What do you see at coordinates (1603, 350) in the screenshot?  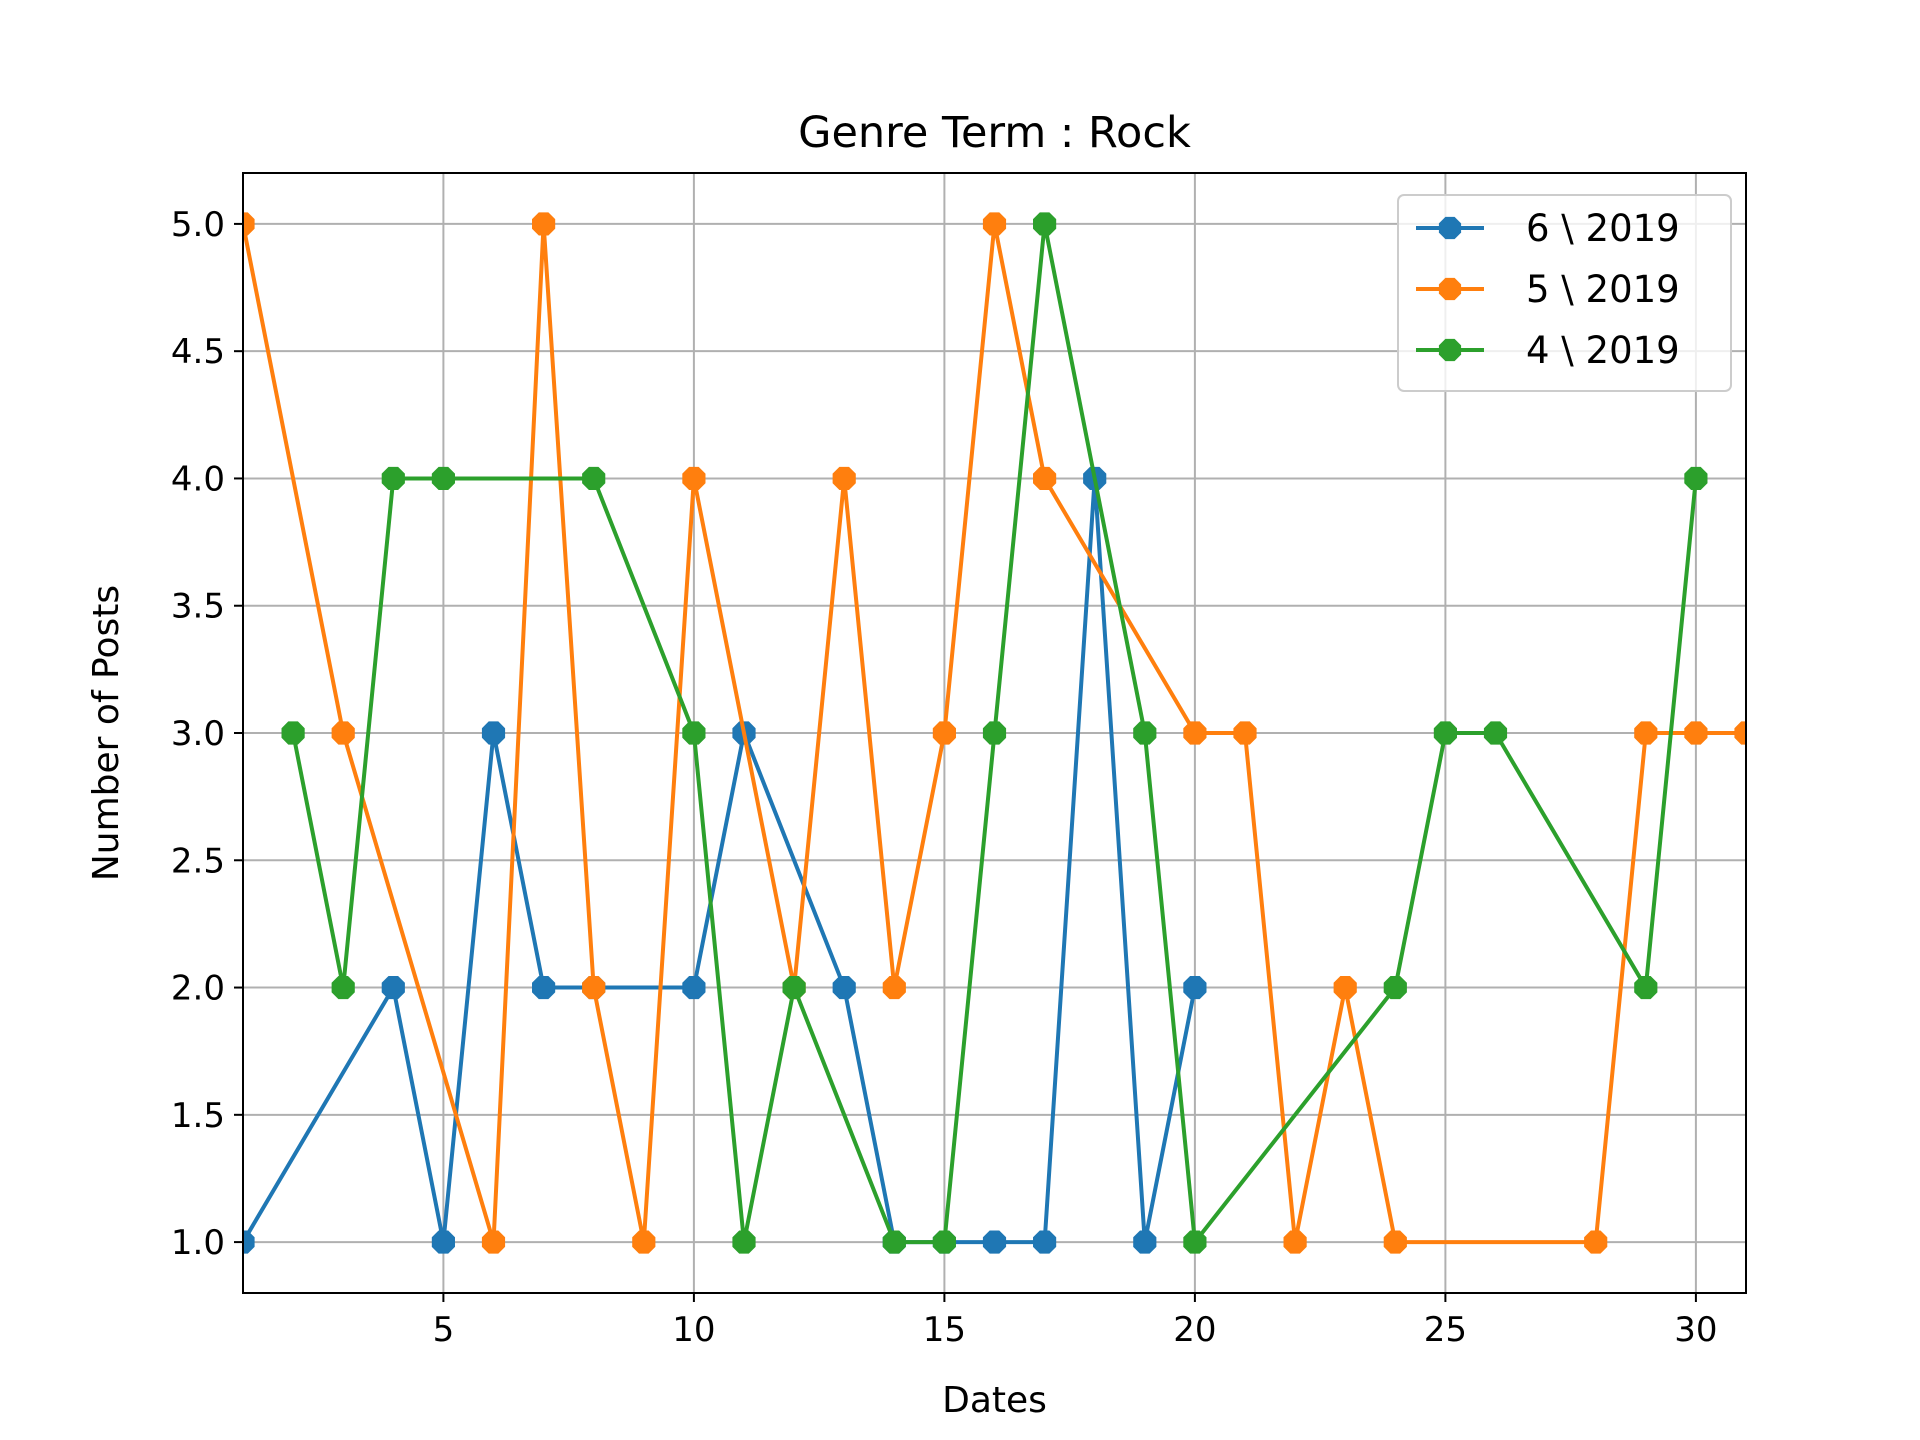 I see `legend-label: 4 \ 2019` at bounding box center [1603, 350].